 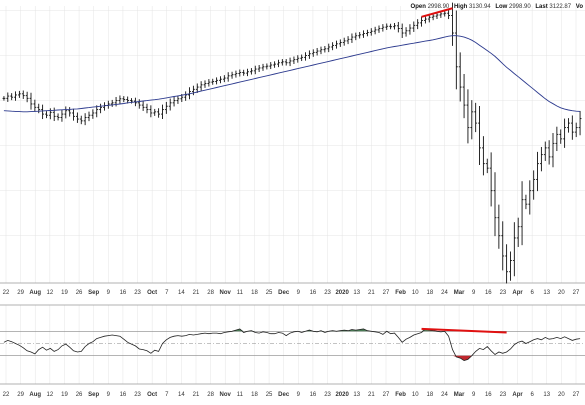 What do you see at coordinates (532, 395) in the screenshot?
I see `osc-x-tick-label: 6` at bounding box center [532, 395].